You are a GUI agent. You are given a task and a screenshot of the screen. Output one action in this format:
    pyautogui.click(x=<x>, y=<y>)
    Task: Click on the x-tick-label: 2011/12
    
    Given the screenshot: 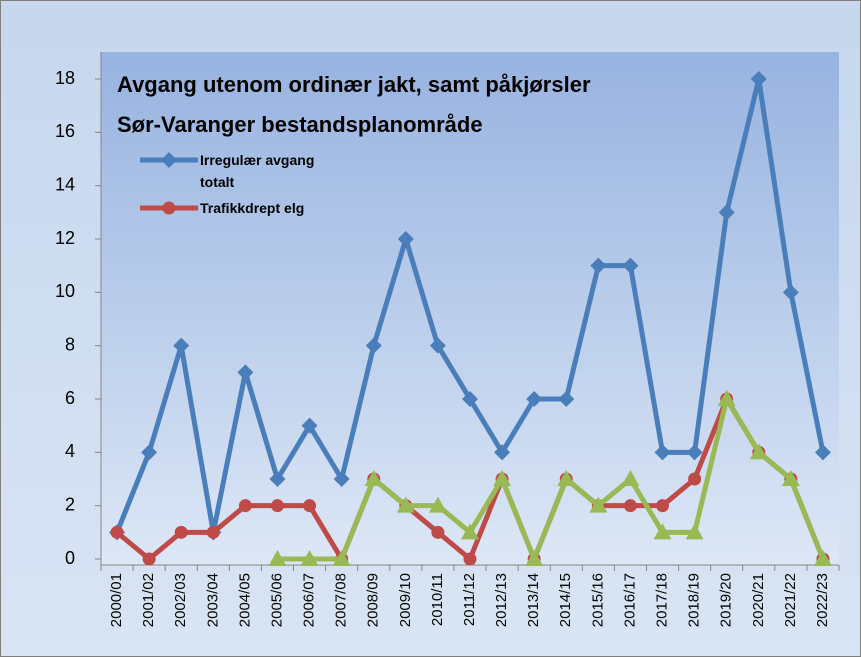 What is the action you would take?
    pyautogui.click(x=469, y=599)
    